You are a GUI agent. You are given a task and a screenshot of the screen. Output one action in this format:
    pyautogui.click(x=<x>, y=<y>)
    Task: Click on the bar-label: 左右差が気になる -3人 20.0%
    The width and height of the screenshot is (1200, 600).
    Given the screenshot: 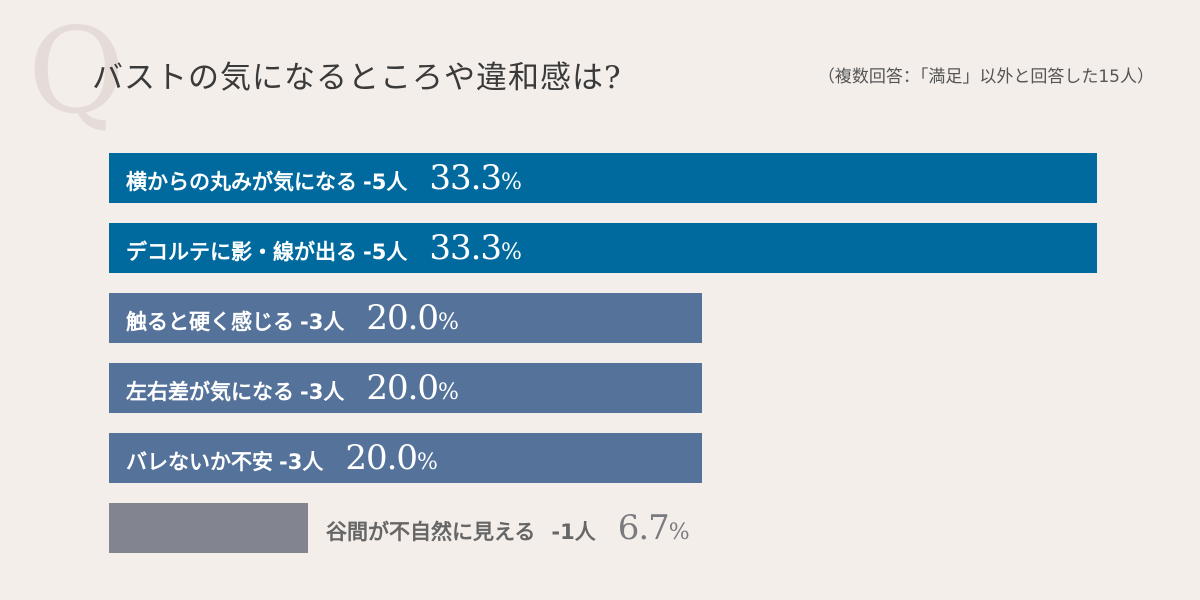 What is the action you would take?
    pyautogui.click(x=284, y=388)
    